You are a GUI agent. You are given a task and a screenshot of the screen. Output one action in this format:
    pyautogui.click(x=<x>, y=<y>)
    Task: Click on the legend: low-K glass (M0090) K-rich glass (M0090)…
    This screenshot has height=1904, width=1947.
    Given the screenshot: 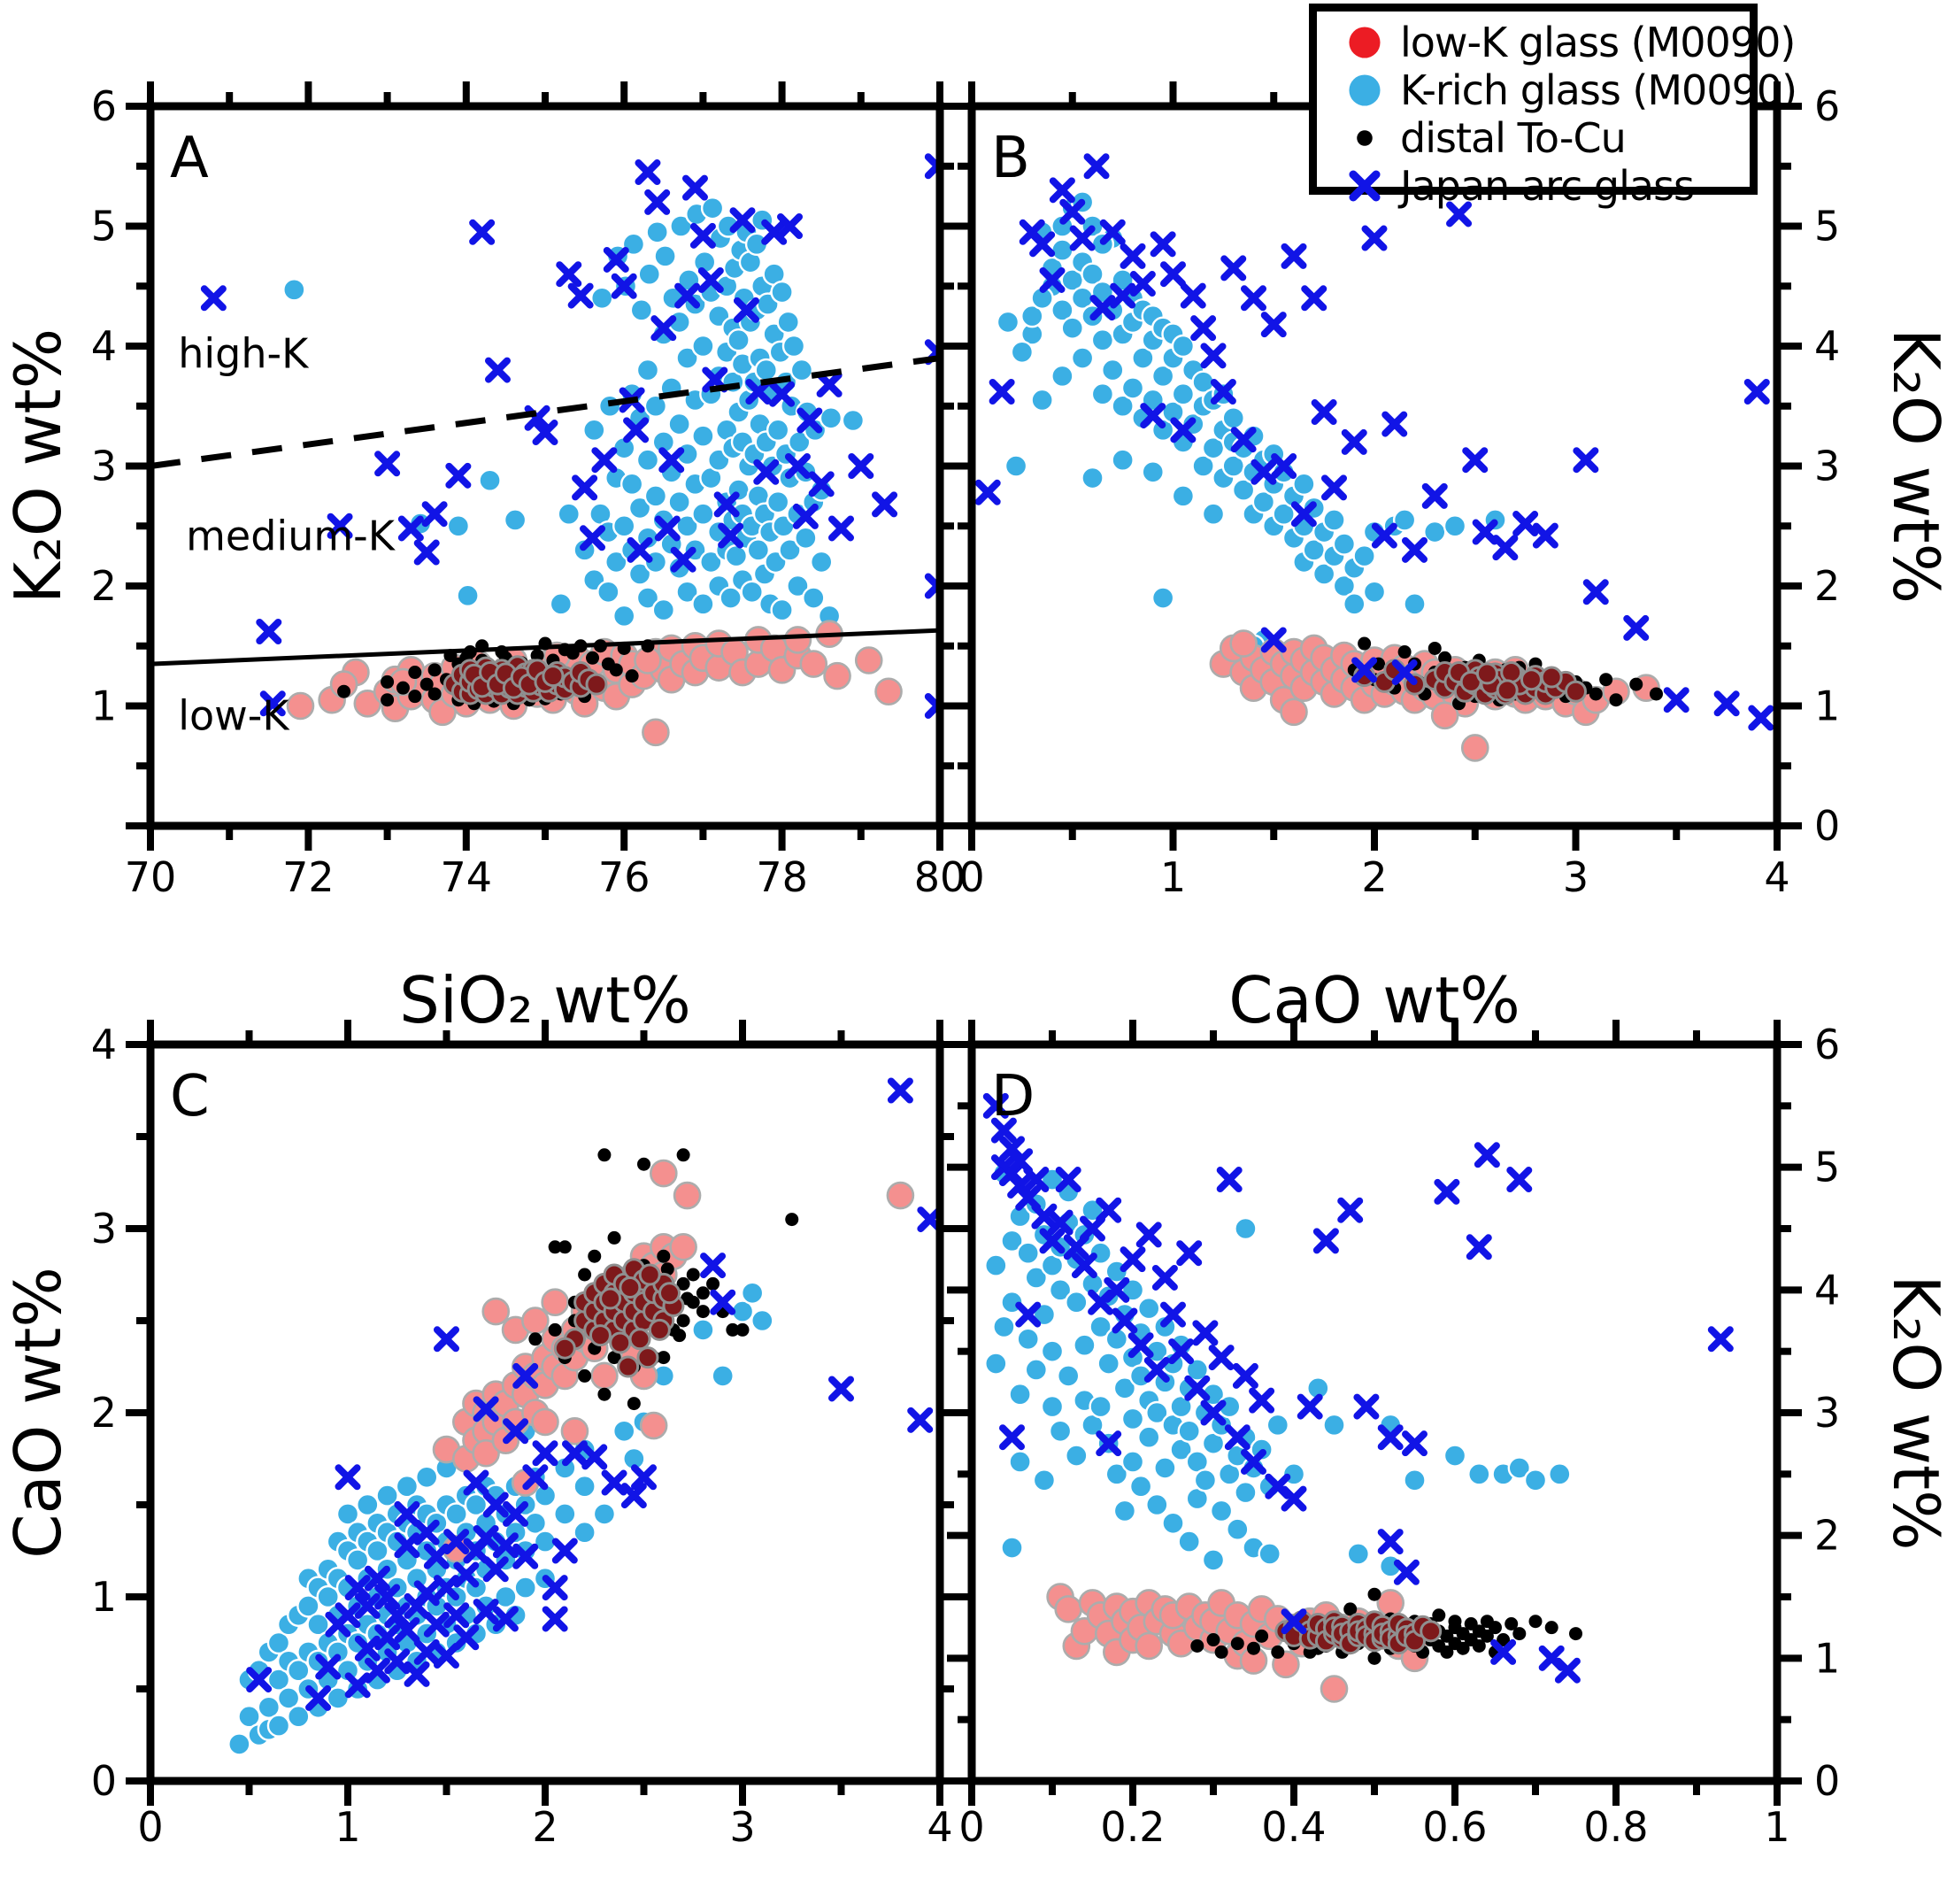 What is the action you would take?
    pyautogui.click(x=1553, y=107)
    